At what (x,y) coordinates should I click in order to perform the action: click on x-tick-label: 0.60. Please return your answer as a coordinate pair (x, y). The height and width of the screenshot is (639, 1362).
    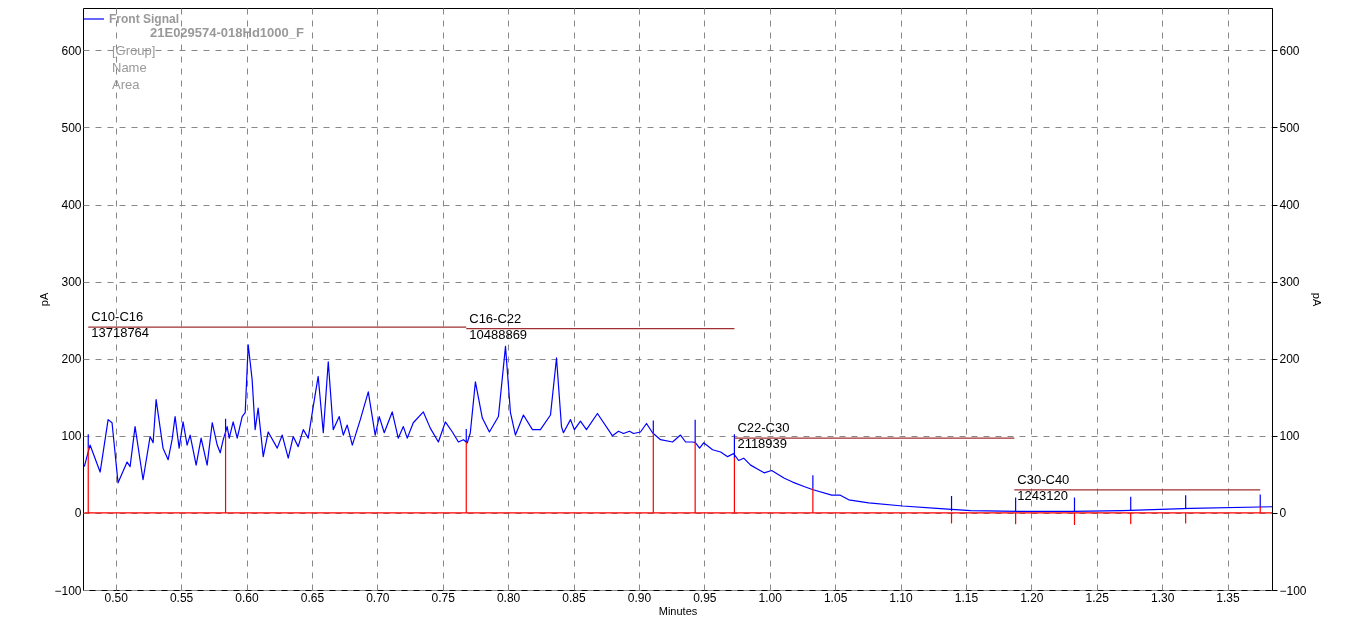
    Looking at the image, I should click on (247, 597).